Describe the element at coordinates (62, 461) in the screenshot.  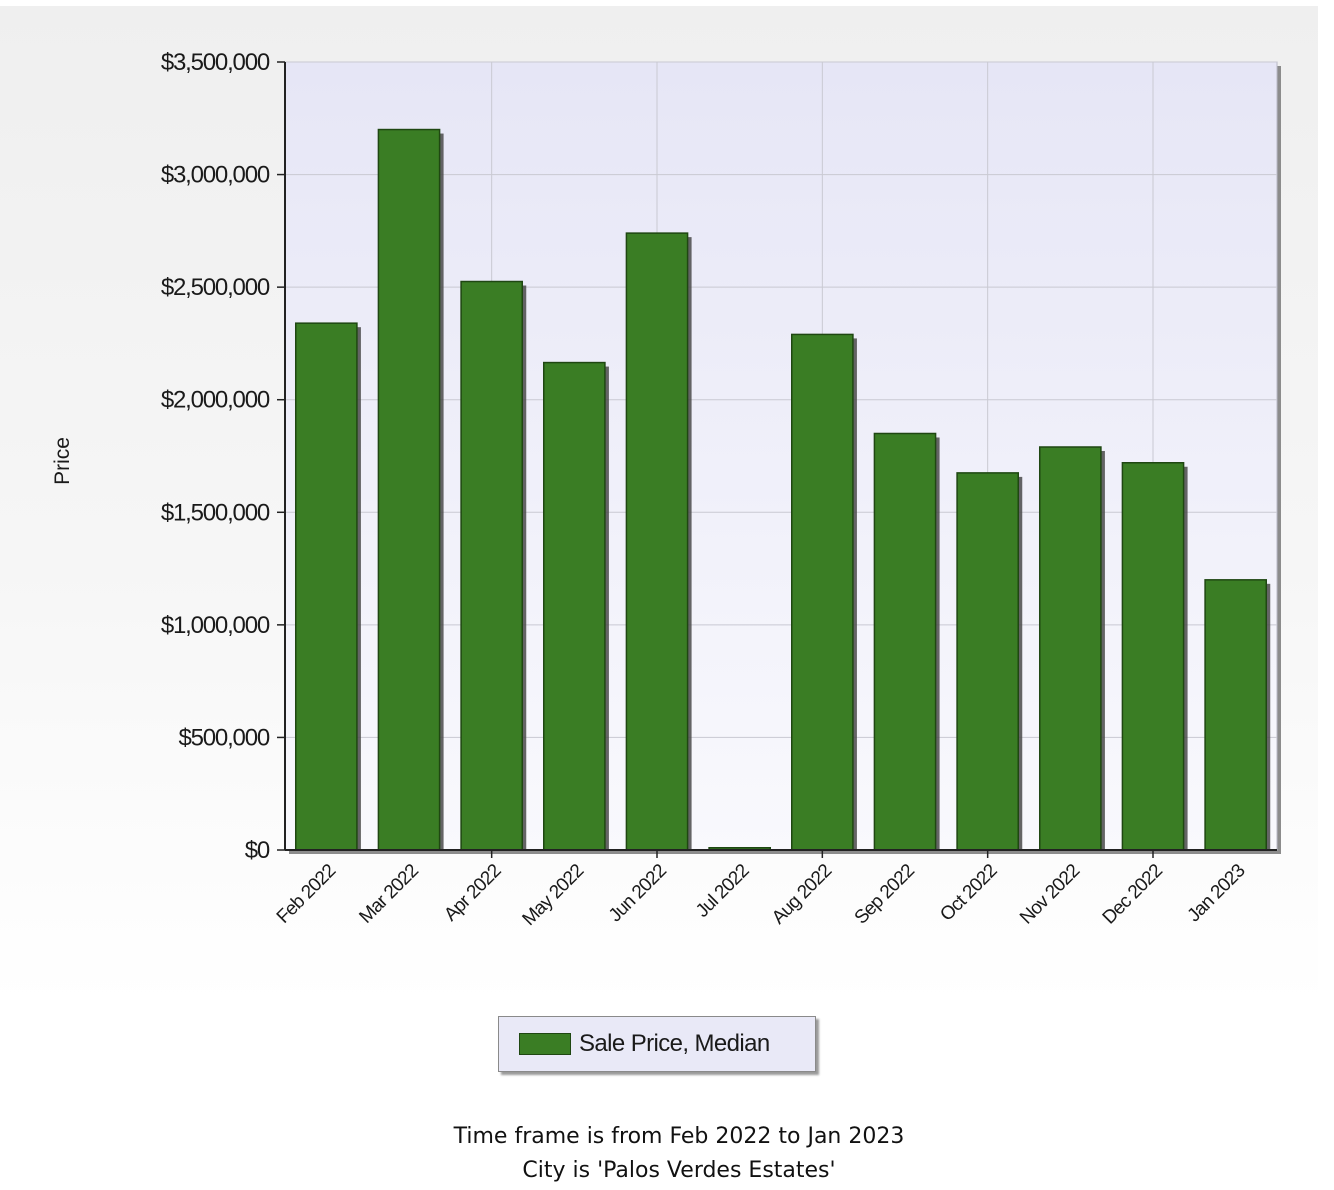
I see `y-axis-label: Price` at that location.